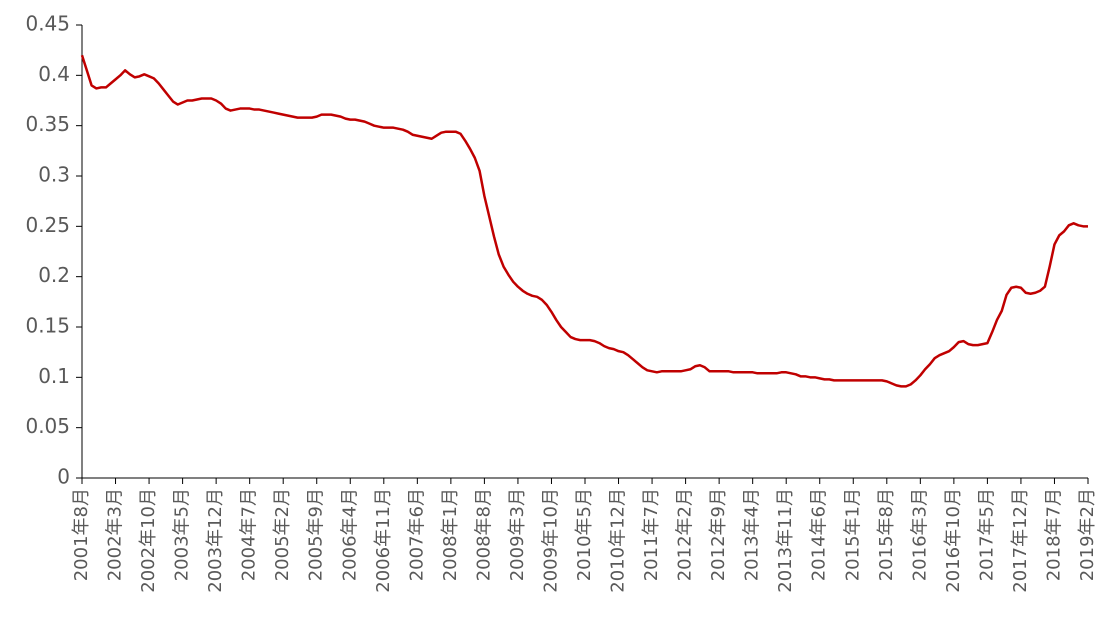 This screenshot has width=1116, height=630. I want to click on x-tick-label: 2007年6月, so click(416, 534).